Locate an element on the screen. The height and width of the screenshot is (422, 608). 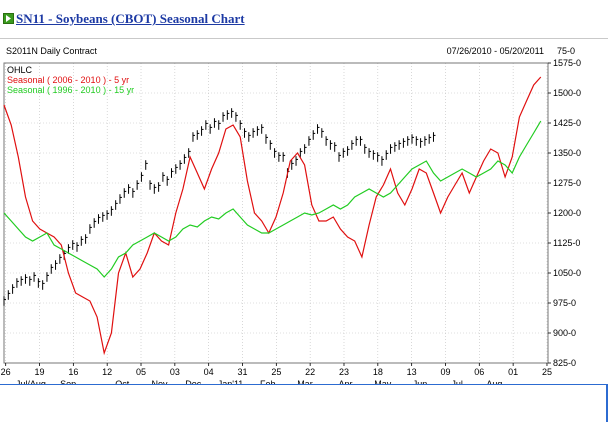
scale-label: 75-0 is located at coordinates (566, 51).